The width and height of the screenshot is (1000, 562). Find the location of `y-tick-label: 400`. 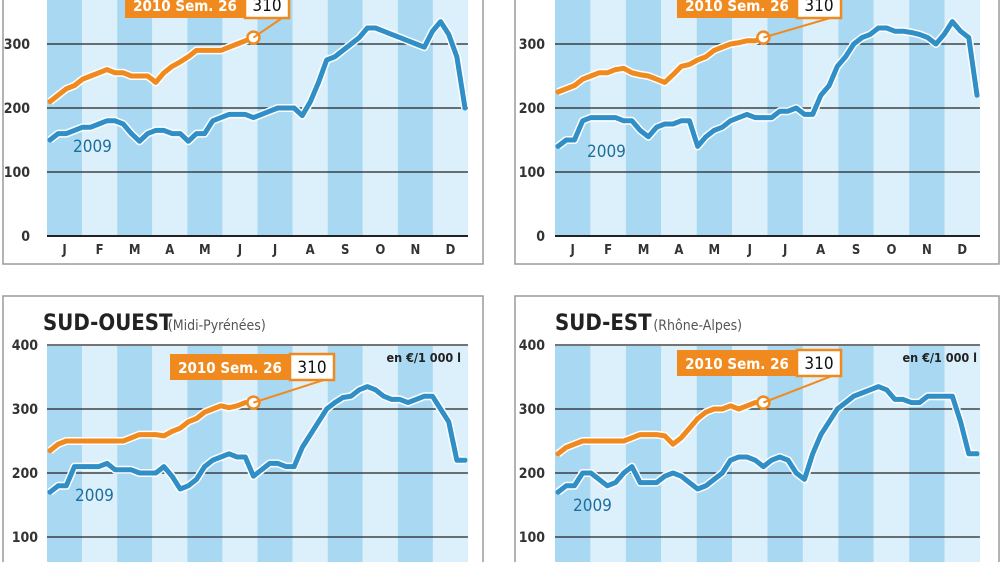

y-tick-label: 400 is located at coordinates (532, 346).